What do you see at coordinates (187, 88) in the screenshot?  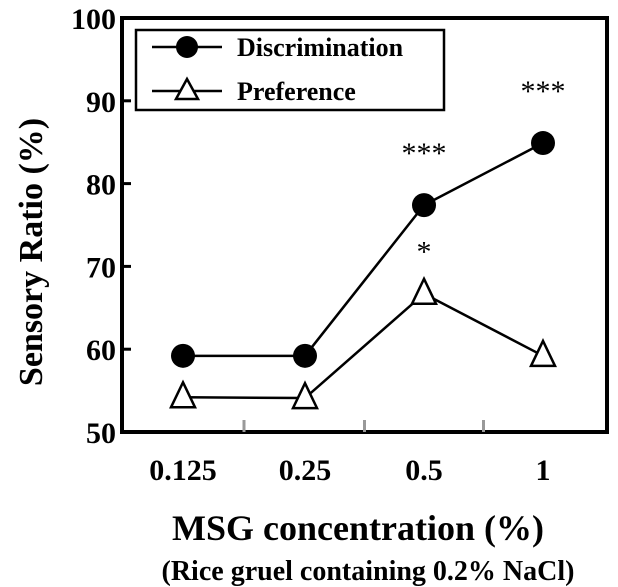 I see `legend-marker-preference` at bounding box center [187, 88].